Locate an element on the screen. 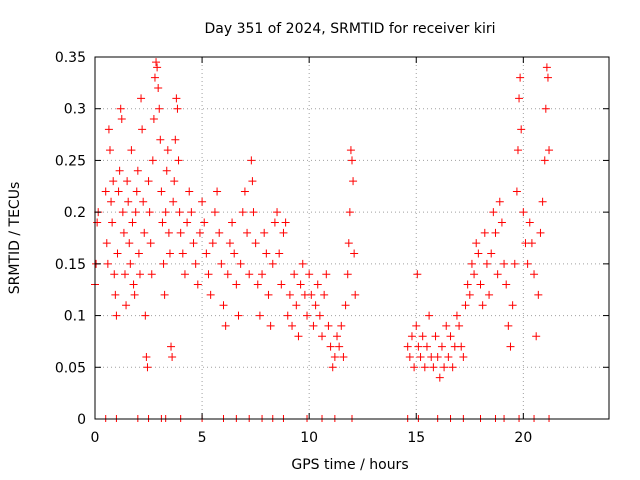 This screenshot has width=640, height=480. x-tick-label: 15 is located at coordinates (416, 438).